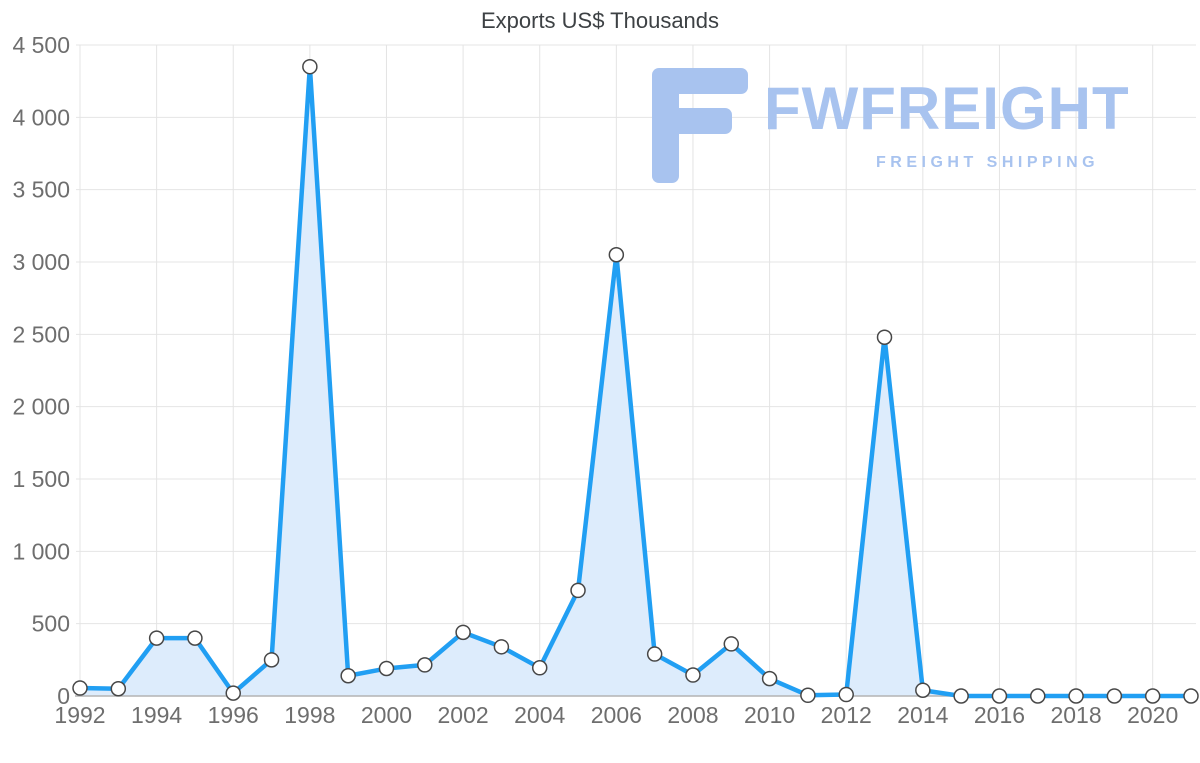  Describe the element at coordinates (156, 715) in the screenshot. I see `x-tick-label: 1994` at that location.